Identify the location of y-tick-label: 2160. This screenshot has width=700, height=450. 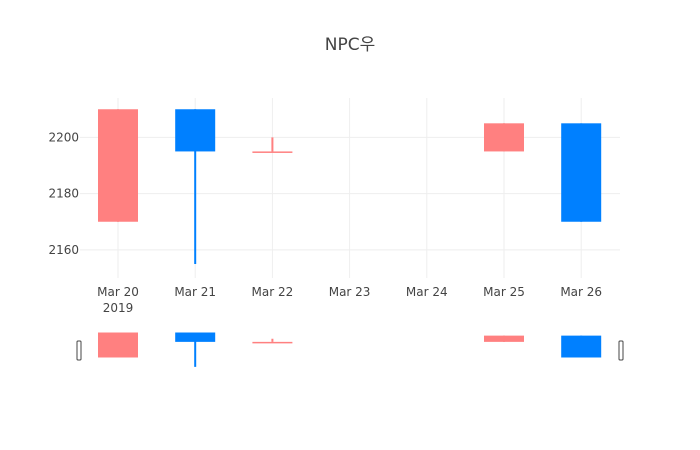
(63, 250).